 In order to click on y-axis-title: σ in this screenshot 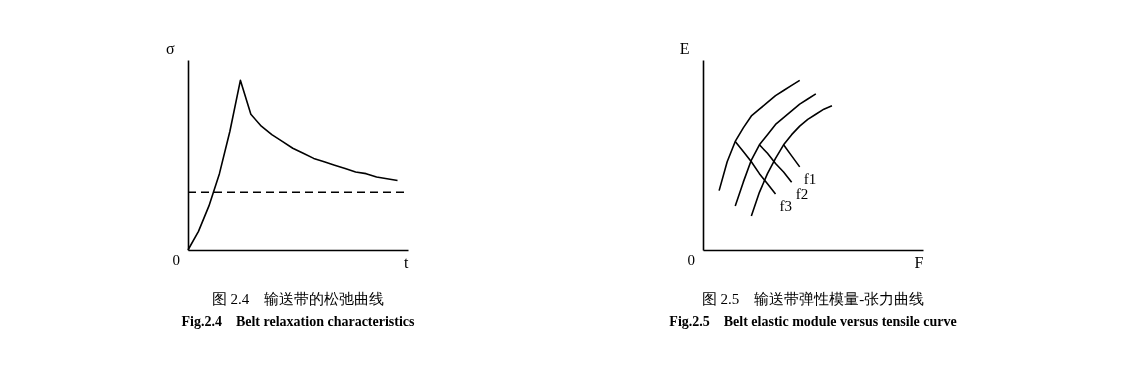, I will do `click(170, 48)`.